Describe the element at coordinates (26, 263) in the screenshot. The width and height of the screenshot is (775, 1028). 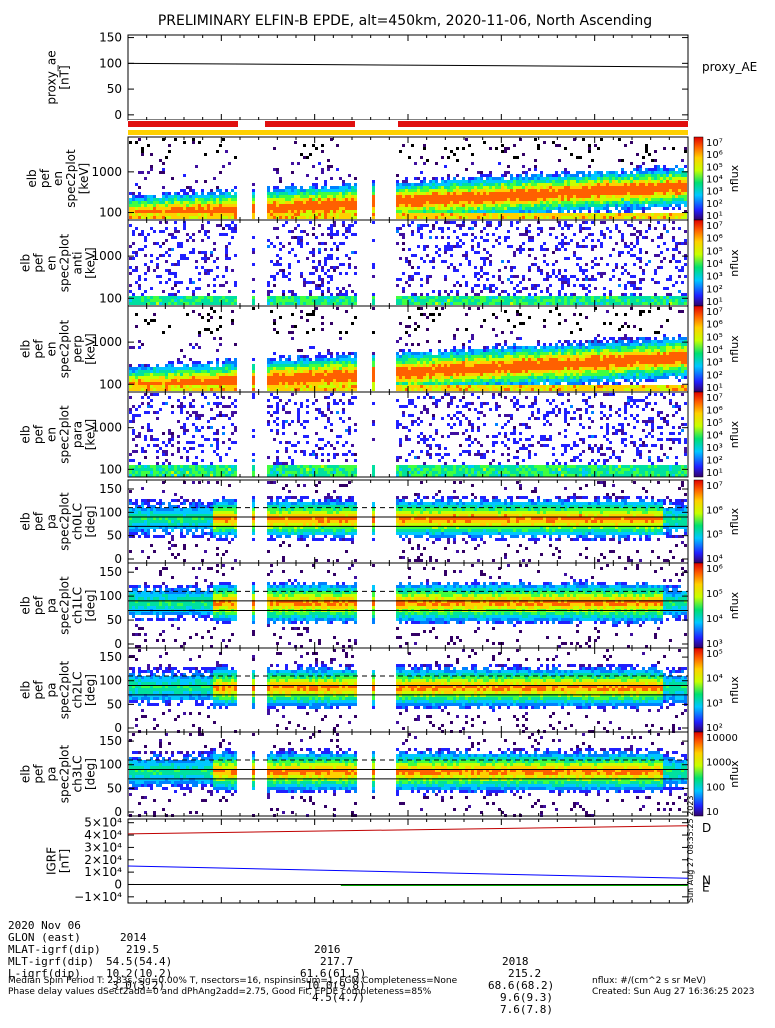
I see `ylabel-en_2: elb` at that location.